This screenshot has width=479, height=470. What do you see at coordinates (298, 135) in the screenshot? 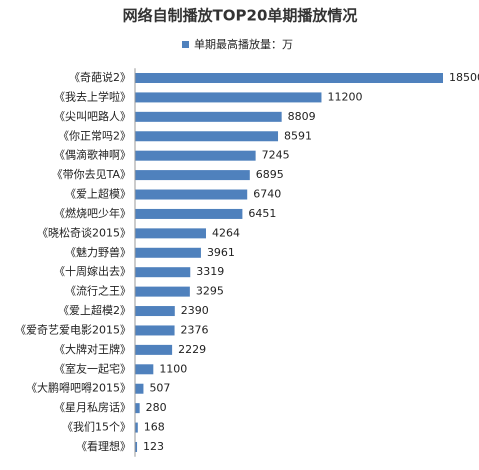
I see `data-label: 8591` at bounding box center [298, 135].